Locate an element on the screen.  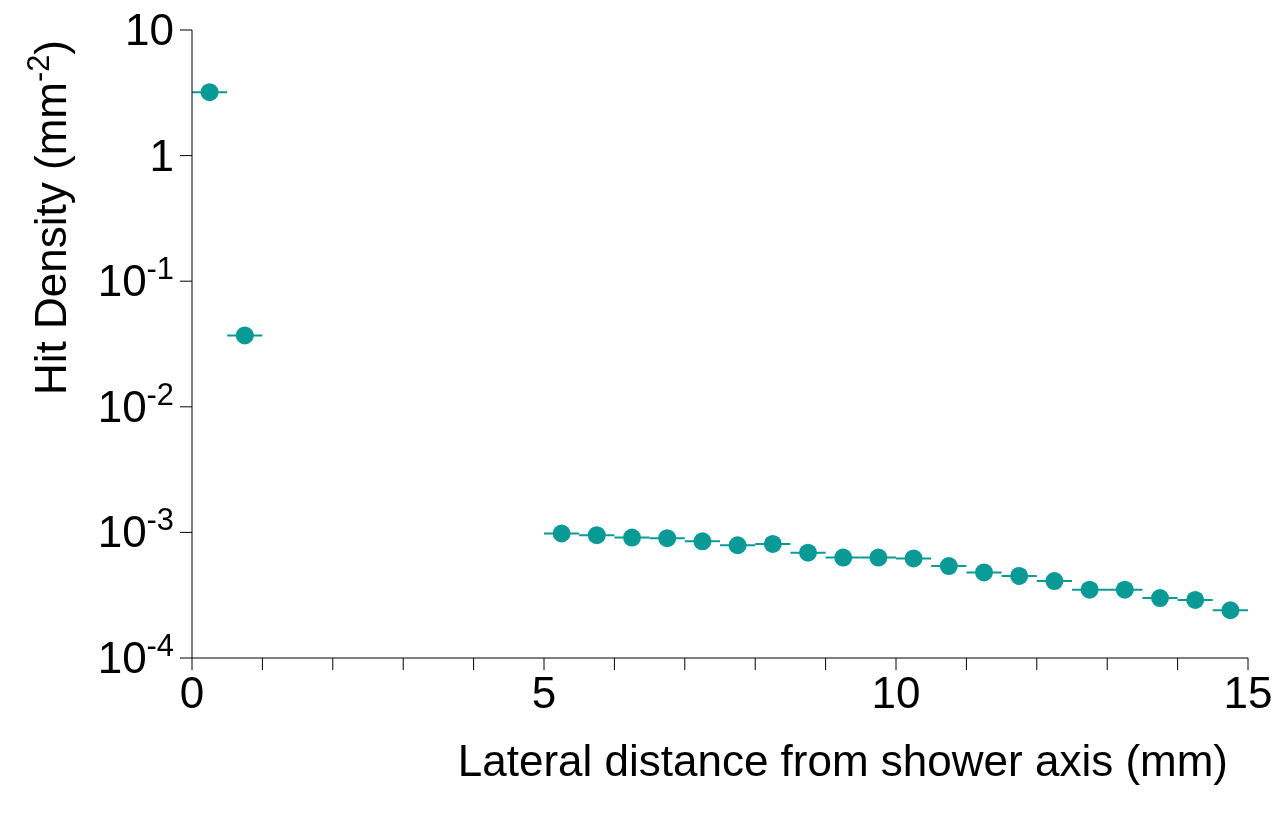
x-tick-label: 10 is located at coordinates (896, 692).